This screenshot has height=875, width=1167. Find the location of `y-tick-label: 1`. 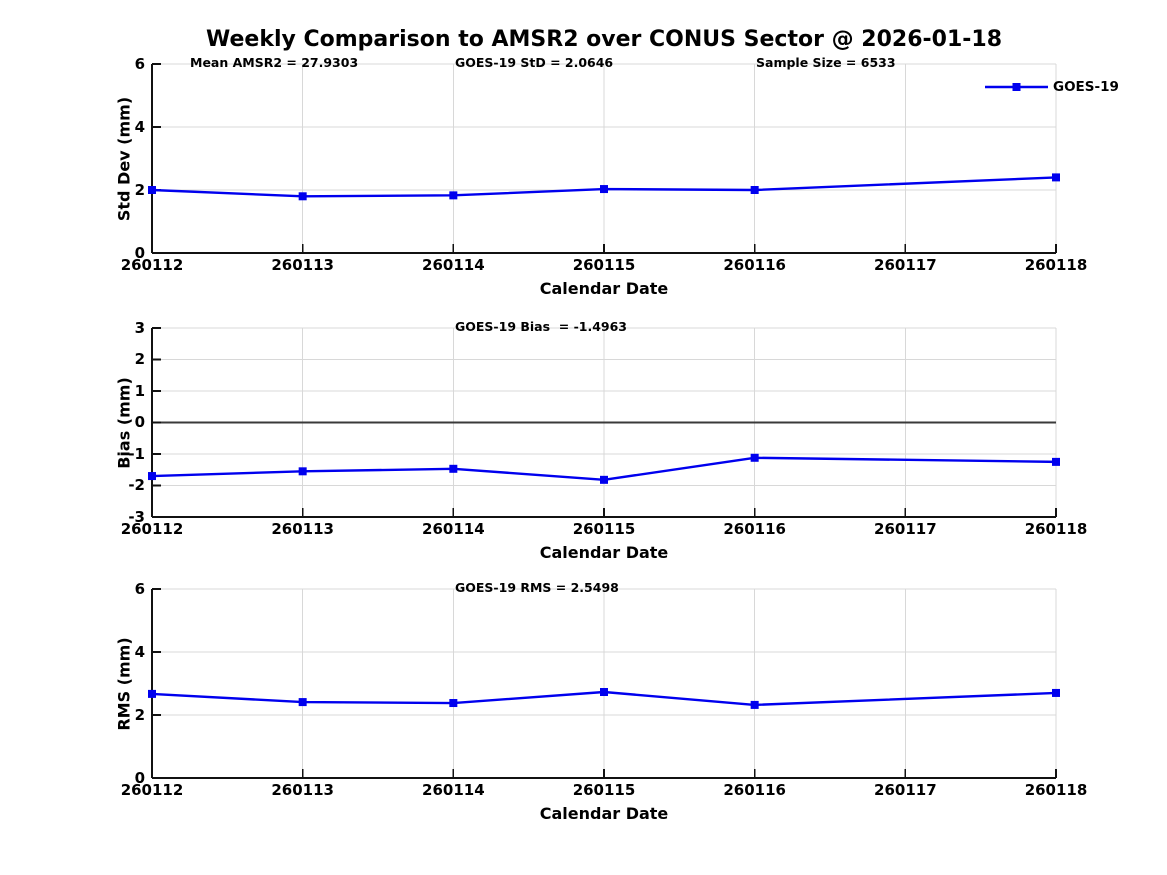

y-tick-label: 1 is located at coordinates (139, 390).